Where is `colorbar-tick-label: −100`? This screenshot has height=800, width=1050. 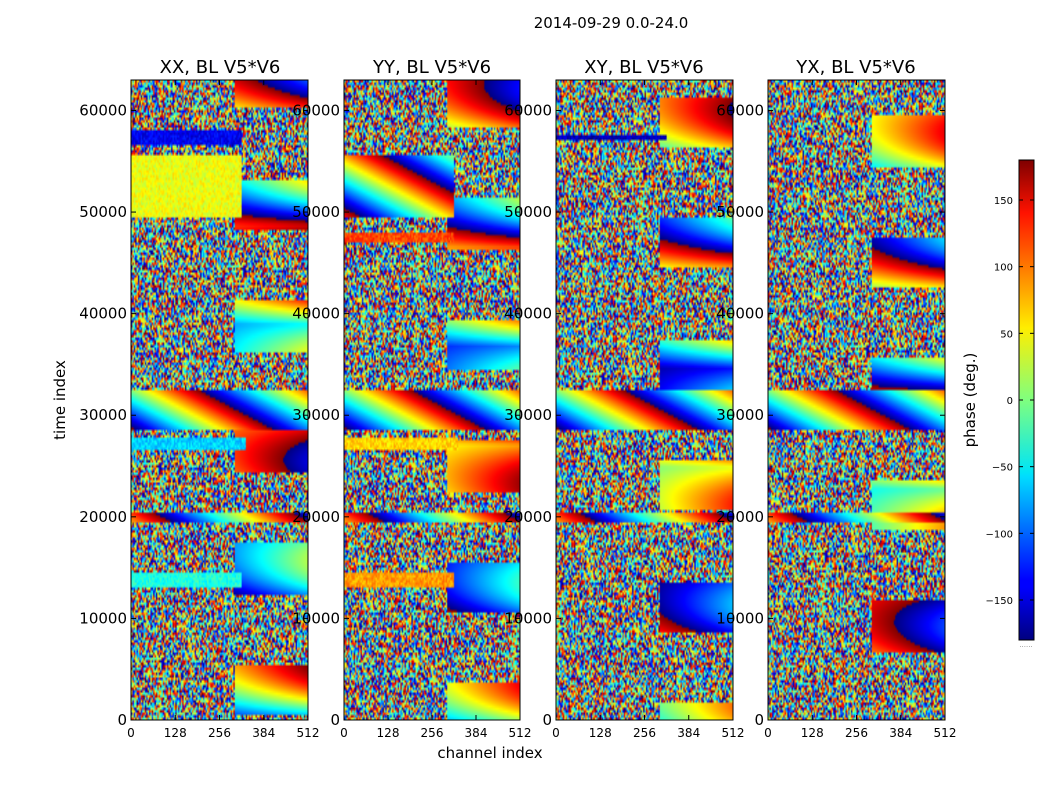 colorbar-tick-label: −100 is located at coordinates (999, 534).